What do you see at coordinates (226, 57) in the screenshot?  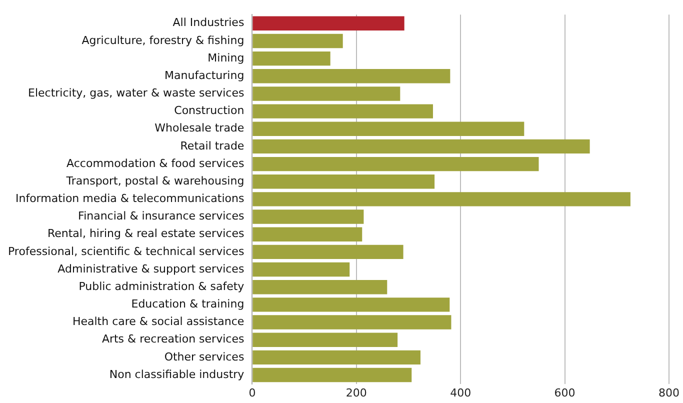 I see `y-tick-label: Mining` at bounding box center [226, 57].